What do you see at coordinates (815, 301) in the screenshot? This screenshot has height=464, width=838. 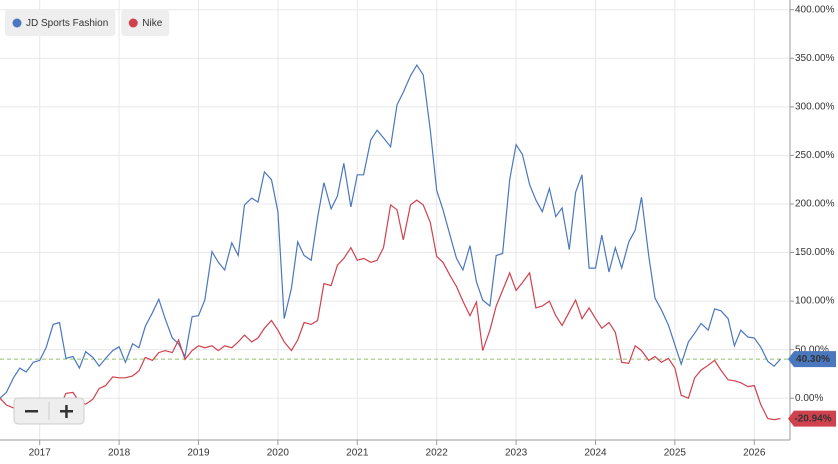 I see `y-tick-label: 100.00%` at bounding box center [815, 301].